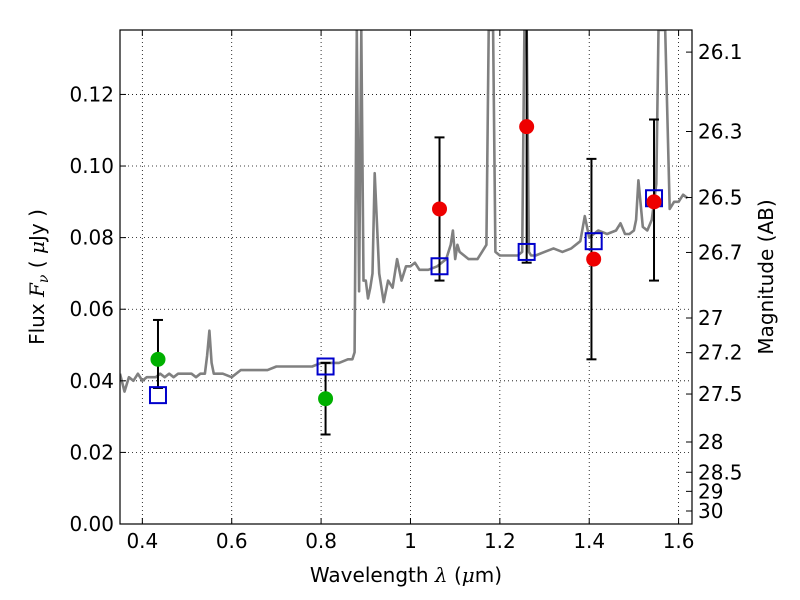 The height and width of the screenshot is (600, 800). What do you see at coordinates (91, 452) in the screenshot?
I see `y-tick-label: 0.02` at bounding box center [91, 452].